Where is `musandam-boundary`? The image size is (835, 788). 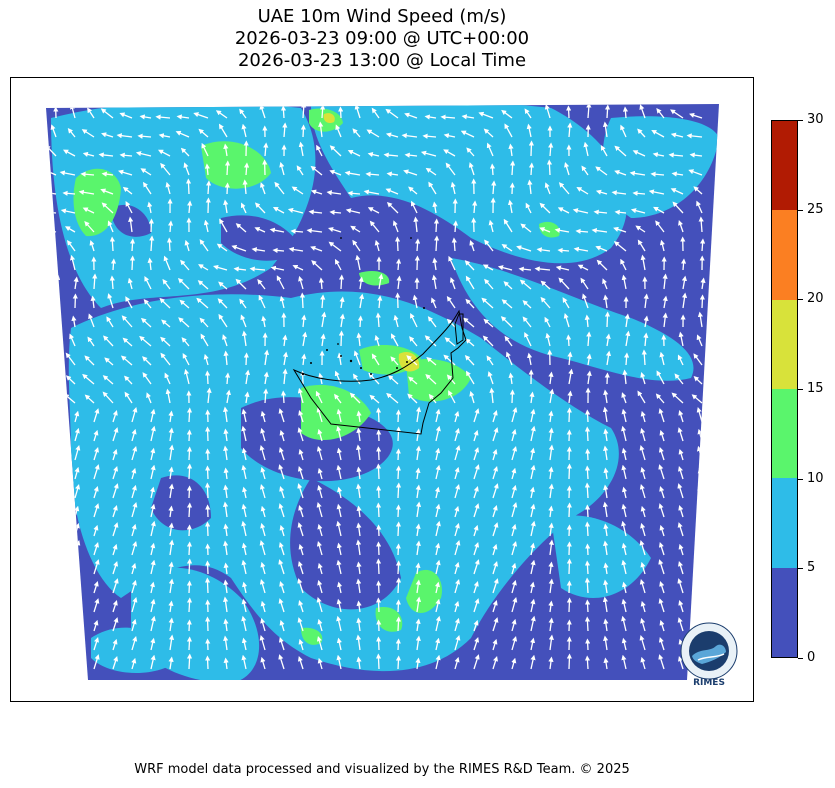 musandam-boundary is located at coordinates (459, 329).